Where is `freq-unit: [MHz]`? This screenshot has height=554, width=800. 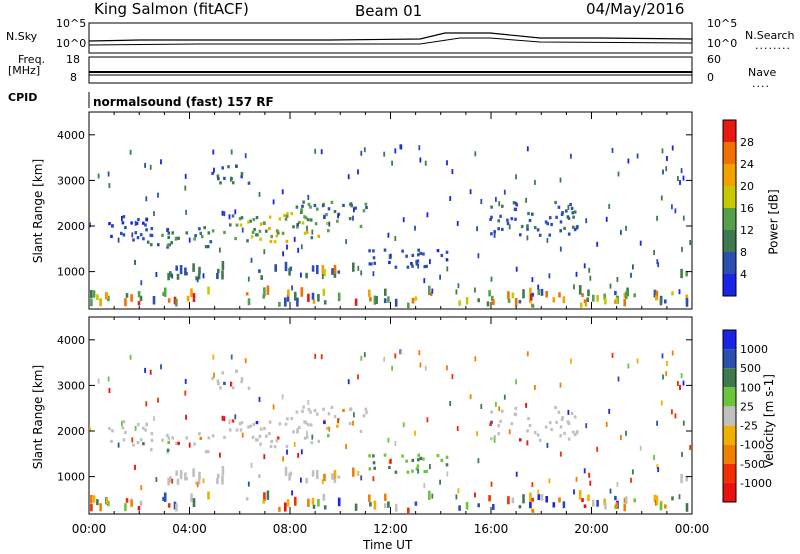 freq-unit: [MHz] is located at coordinates (24, 70).